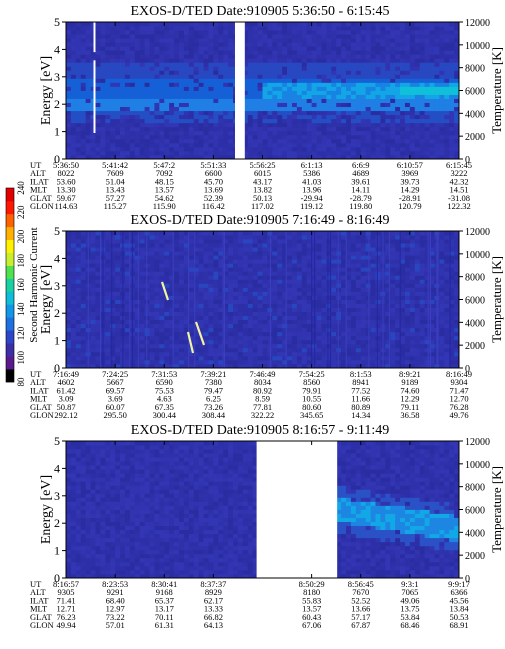 This screenshot has height=649, width=505. What do you see at coordinates (115, 206) in the screenshot?
I see `table-cell: 115.27` at bounding box center [115, 206].